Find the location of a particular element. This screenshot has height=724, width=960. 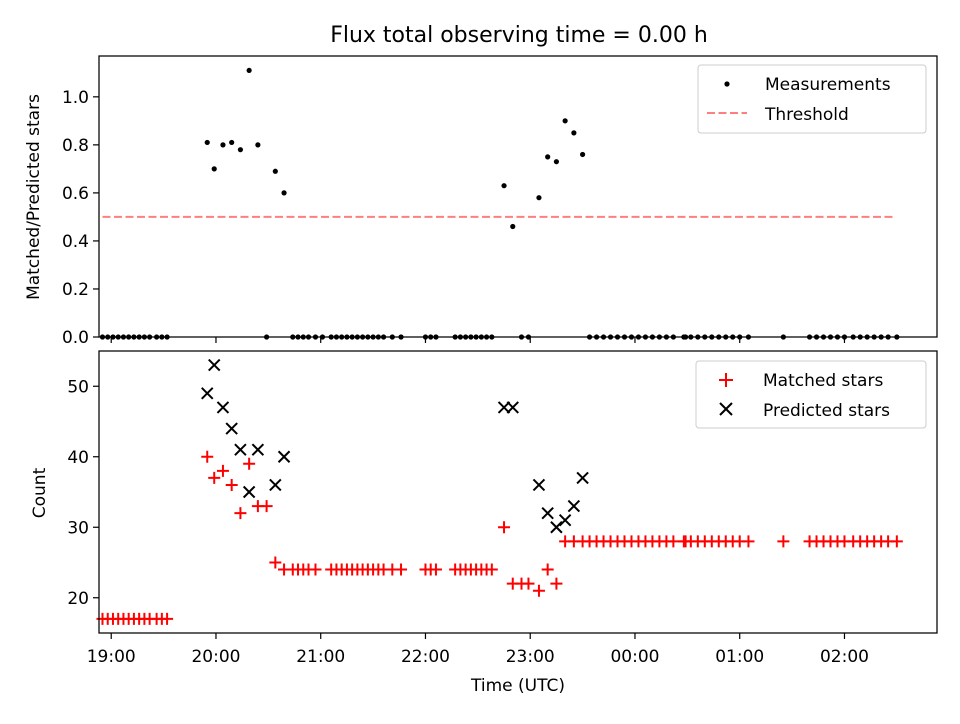

ratio-y-tick-label: 0.0 is located at coordinates (75, 338).